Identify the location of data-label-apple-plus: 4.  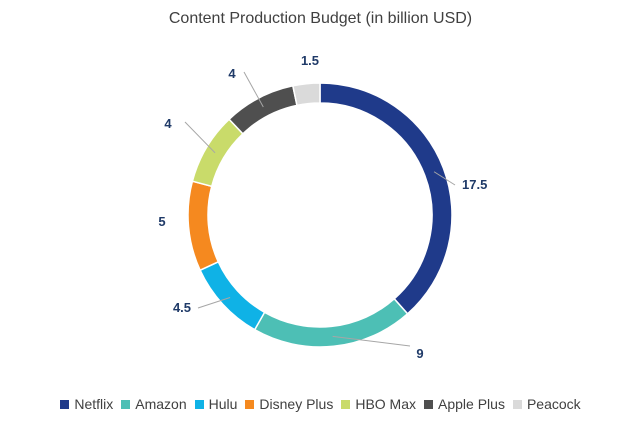
(232, 73).